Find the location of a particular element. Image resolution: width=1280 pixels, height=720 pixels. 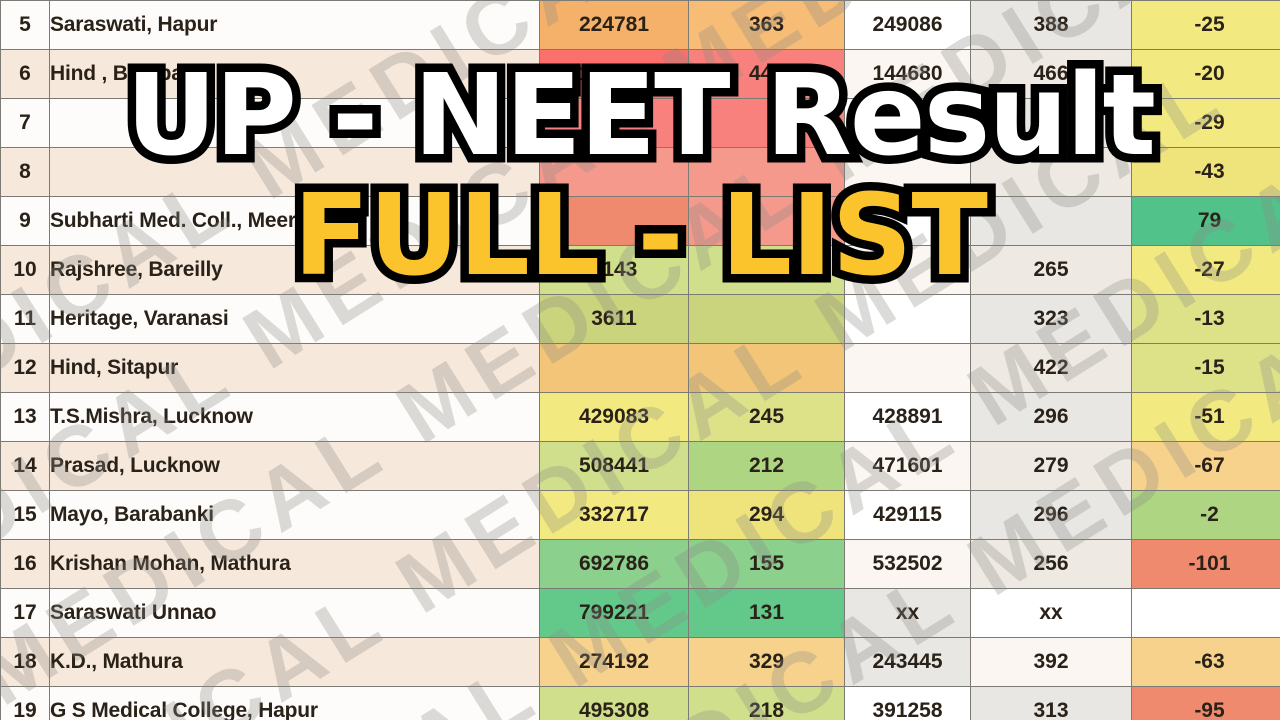

cell-score-open: 446 is located at coordinates (766, 74).